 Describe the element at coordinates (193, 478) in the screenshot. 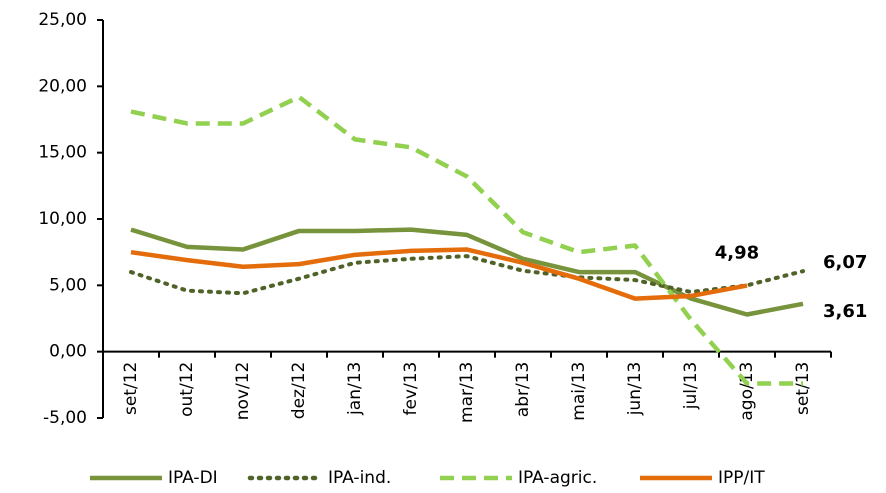

I see `legend-label: IPA-DI` at that location.